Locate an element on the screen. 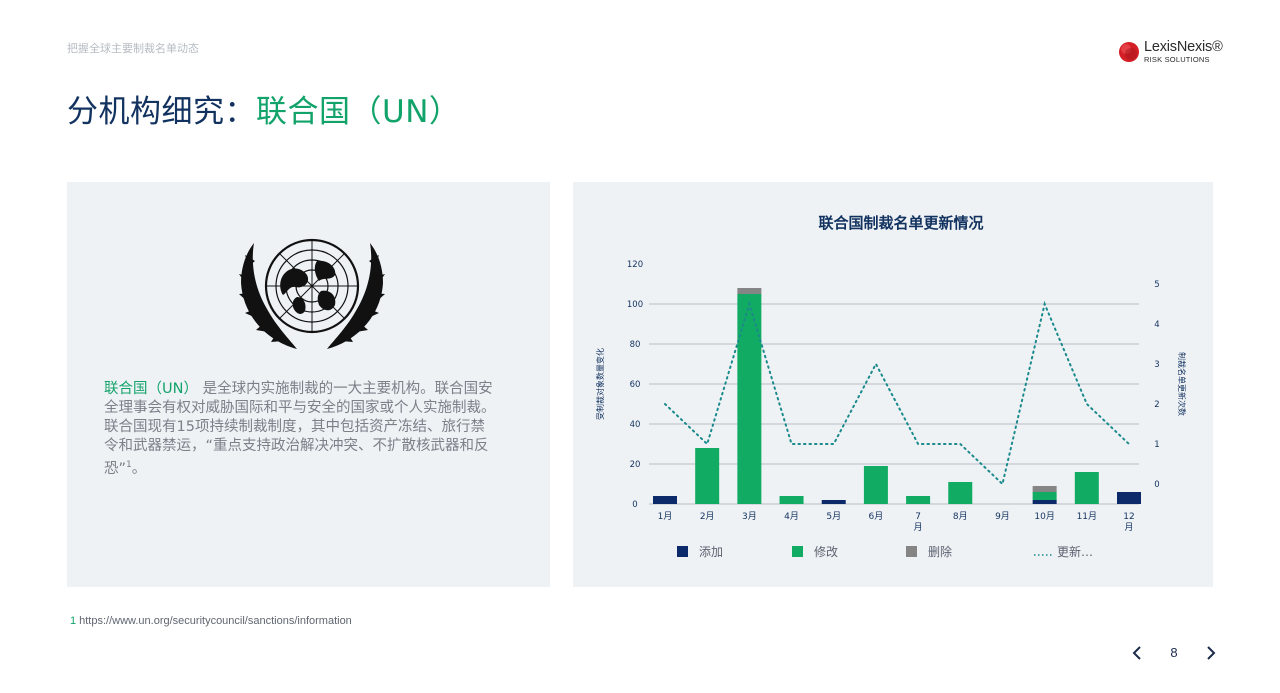 The image size is (1280, 693). page-title: 分机构细究：联合国（UN） is located at coordinates (263, 108).